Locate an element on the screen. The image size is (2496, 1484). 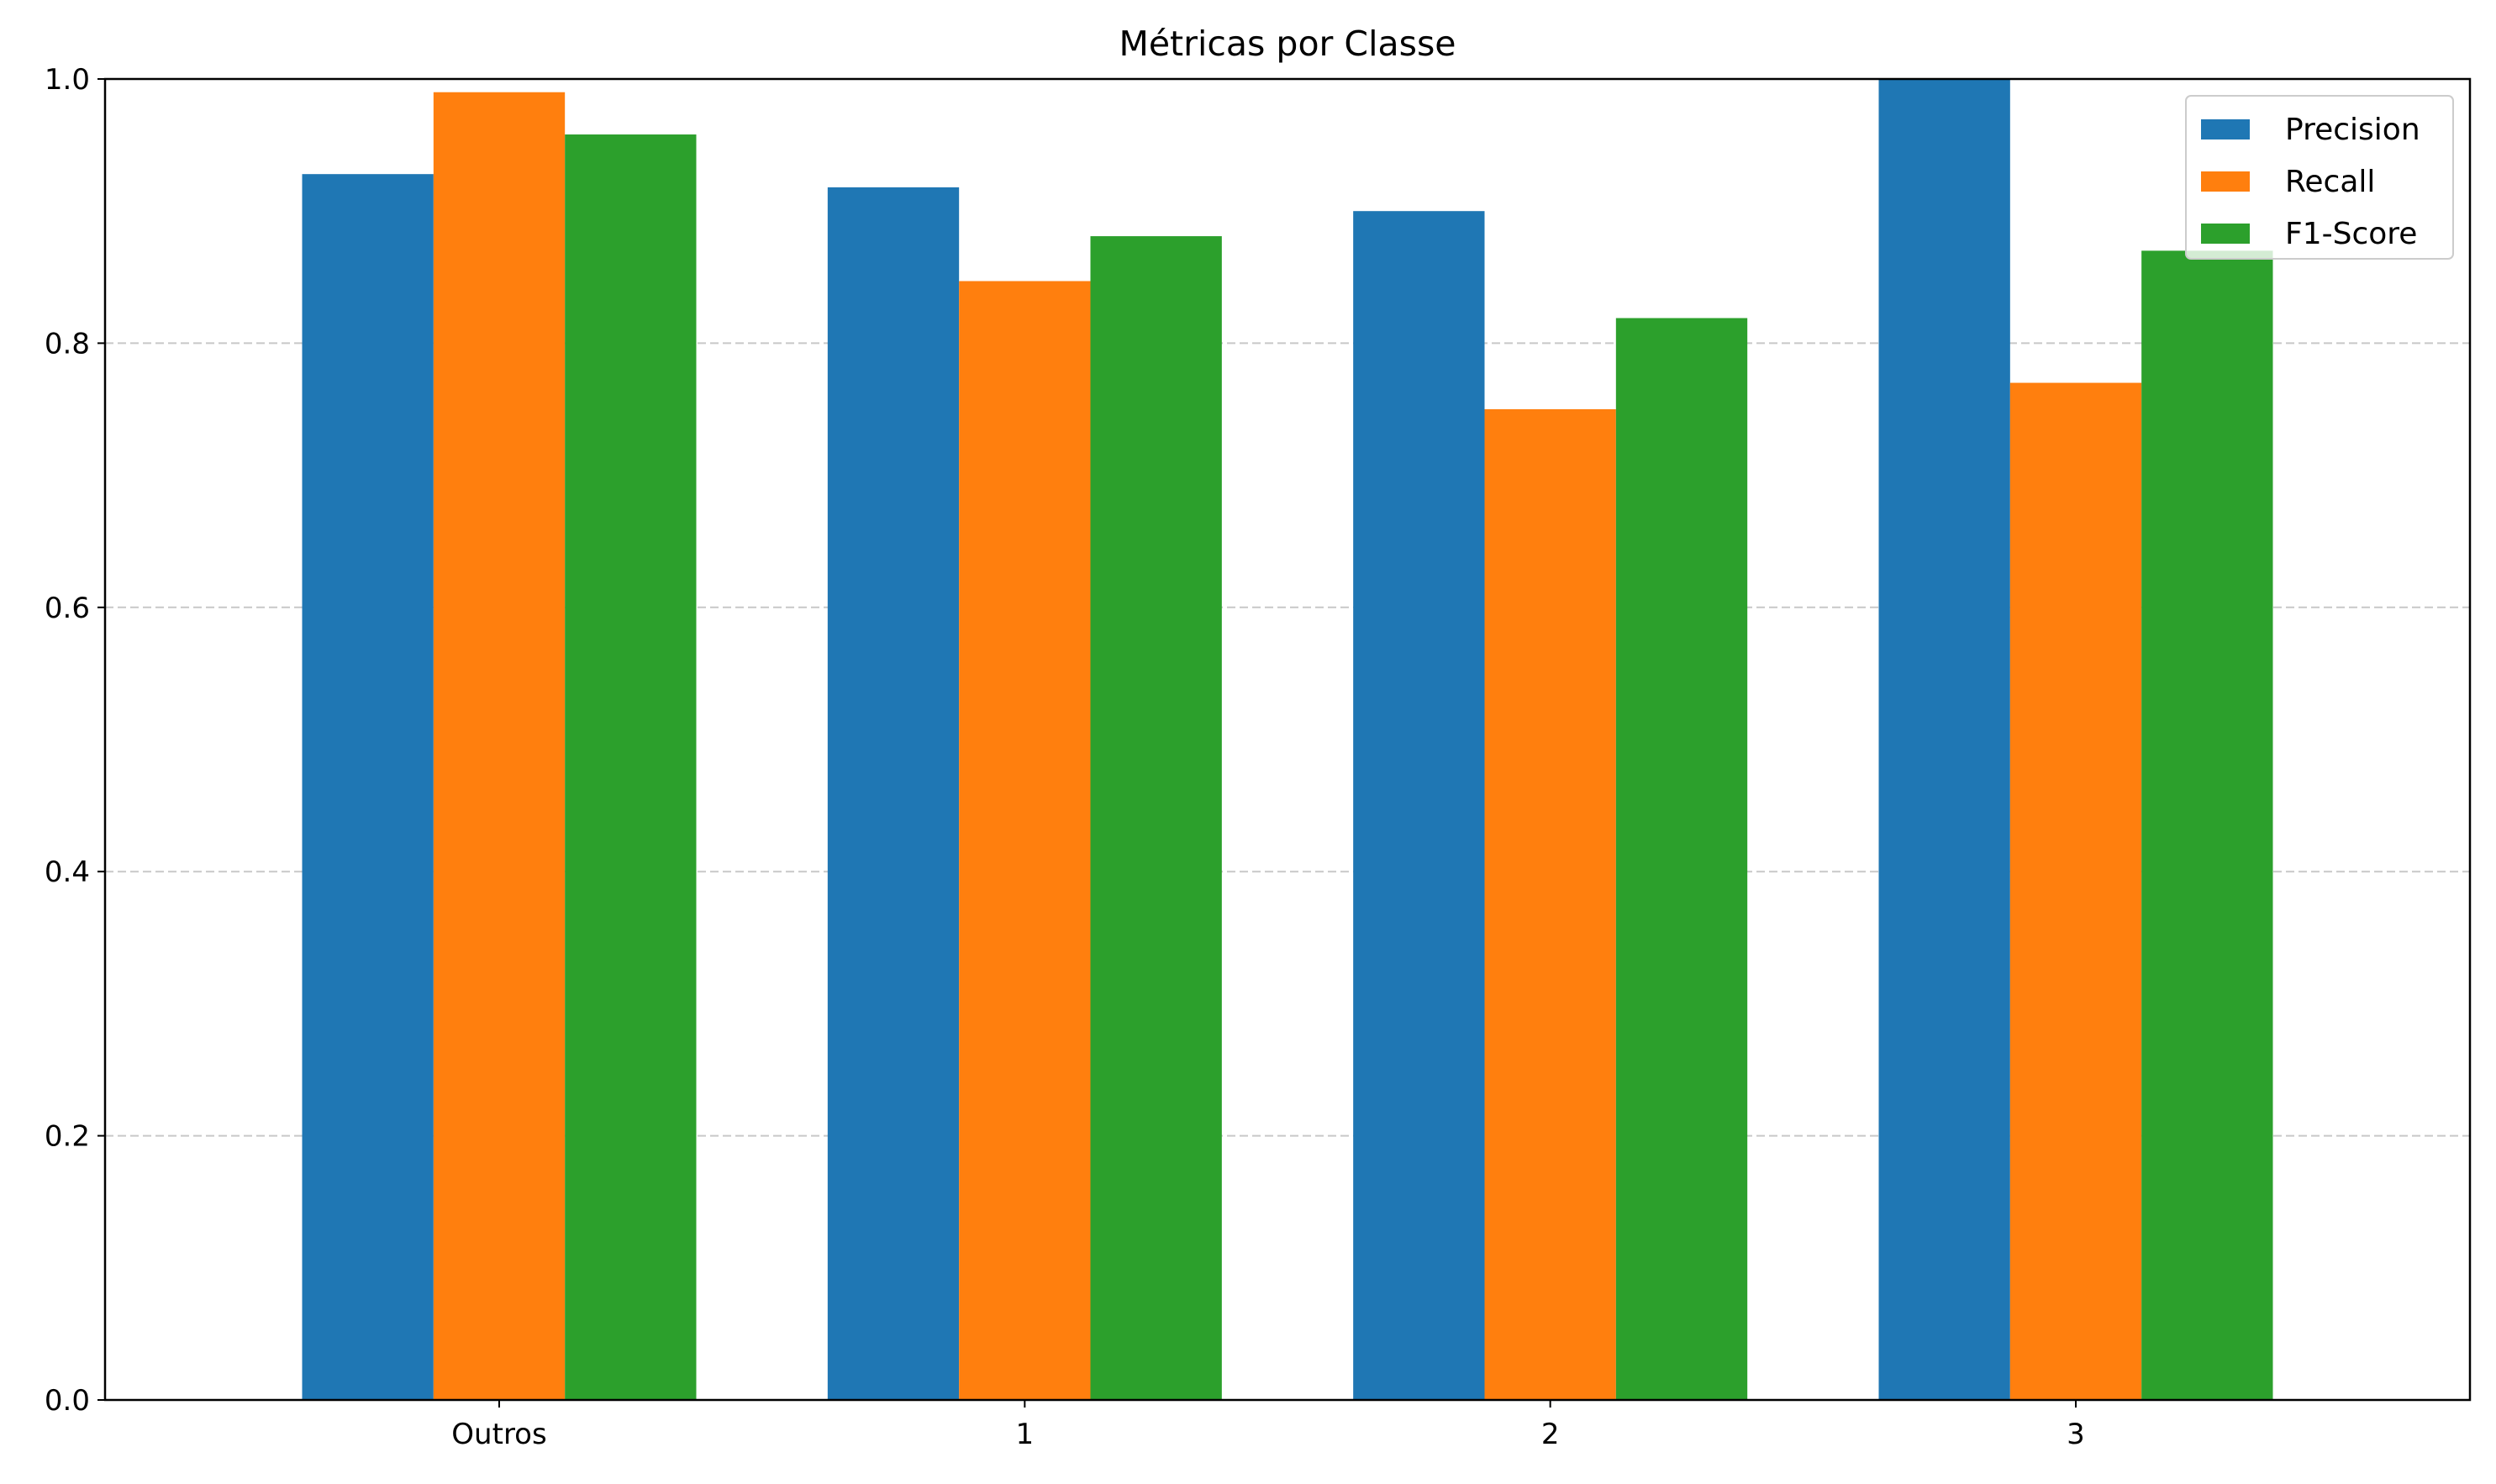
legend: Precision Recall F1-Score is located at coordinates (2319, 178).